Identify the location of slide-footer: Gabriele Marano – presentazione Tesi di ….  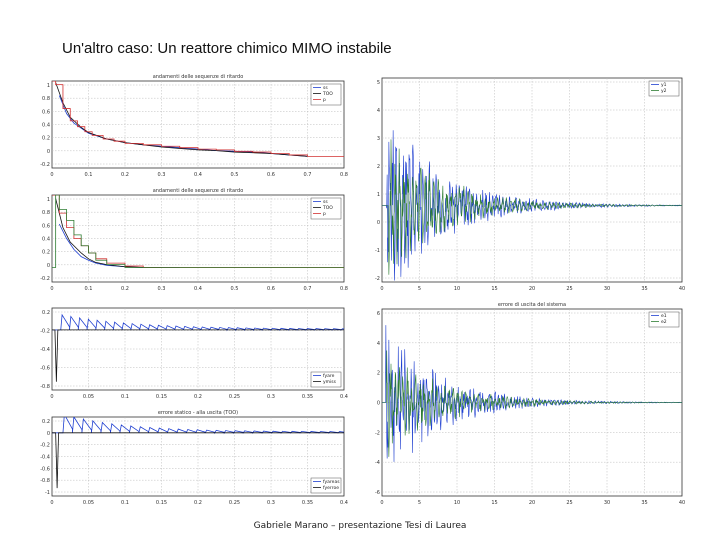
(360, 526).